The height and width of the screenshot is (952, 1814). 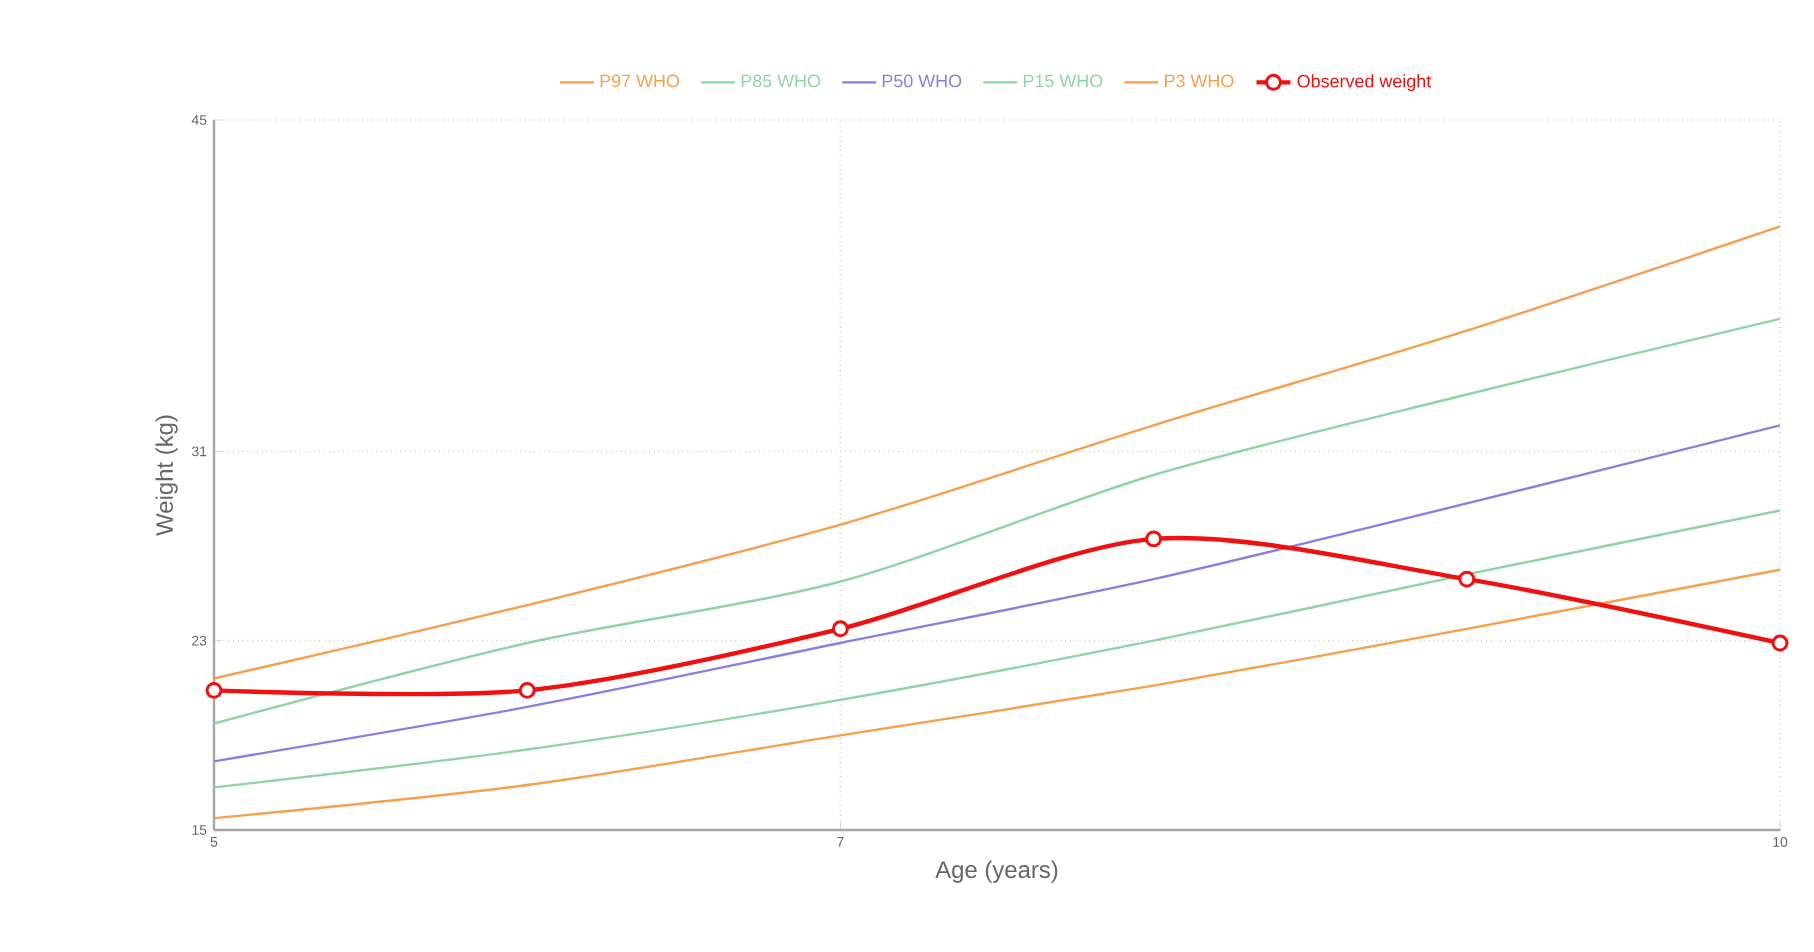 What do you see at coordinates (1364, 83) in the screenshot?
I see `legend-label: Observed weight` at bounding box center [1364, 83].